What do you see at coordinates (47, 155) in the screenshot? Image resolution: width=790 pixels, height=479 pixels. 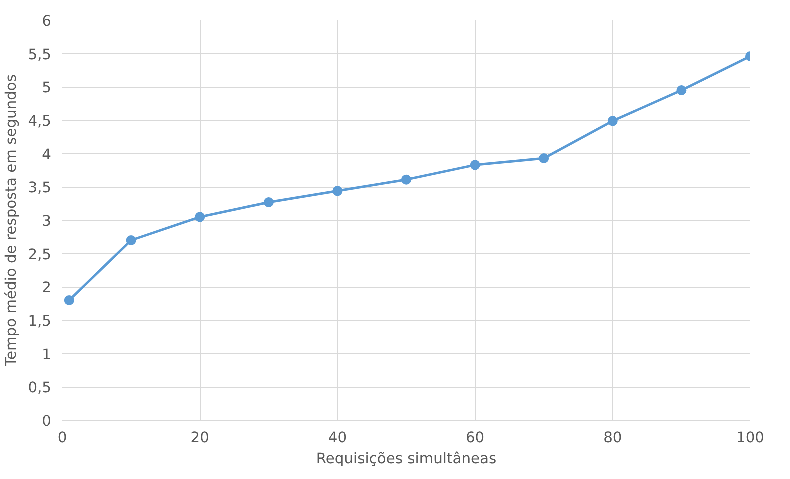 I see `y-tick-label: 4` at bounding box center [47, 155].